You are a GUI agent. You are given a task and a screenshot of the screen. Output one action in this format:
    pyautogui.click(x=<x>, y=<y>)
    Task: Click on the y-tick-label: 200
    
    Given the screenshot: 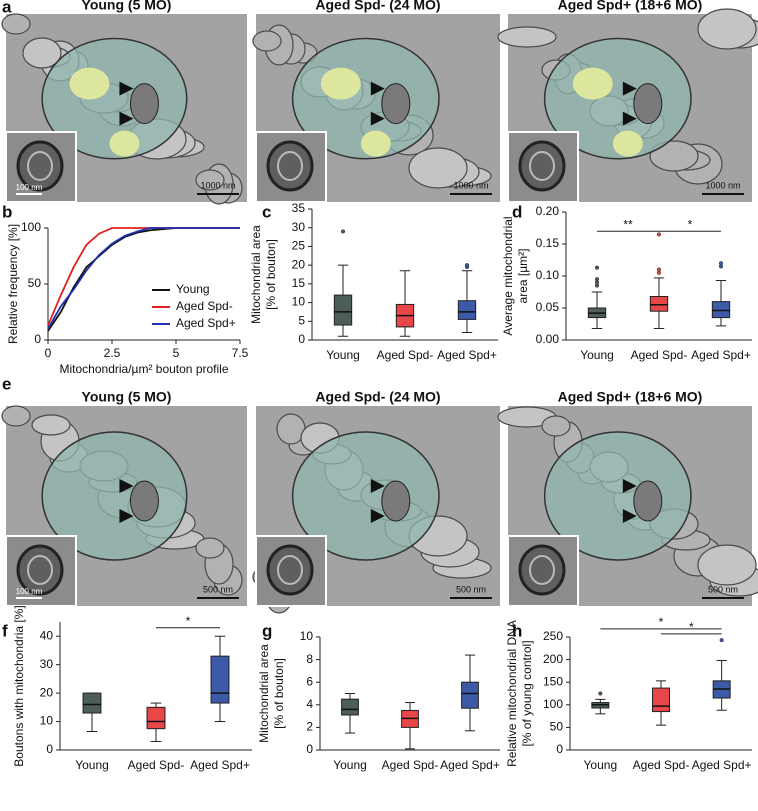 What is the action you would take?
    pyautogui.click(x=553, y=659)
    